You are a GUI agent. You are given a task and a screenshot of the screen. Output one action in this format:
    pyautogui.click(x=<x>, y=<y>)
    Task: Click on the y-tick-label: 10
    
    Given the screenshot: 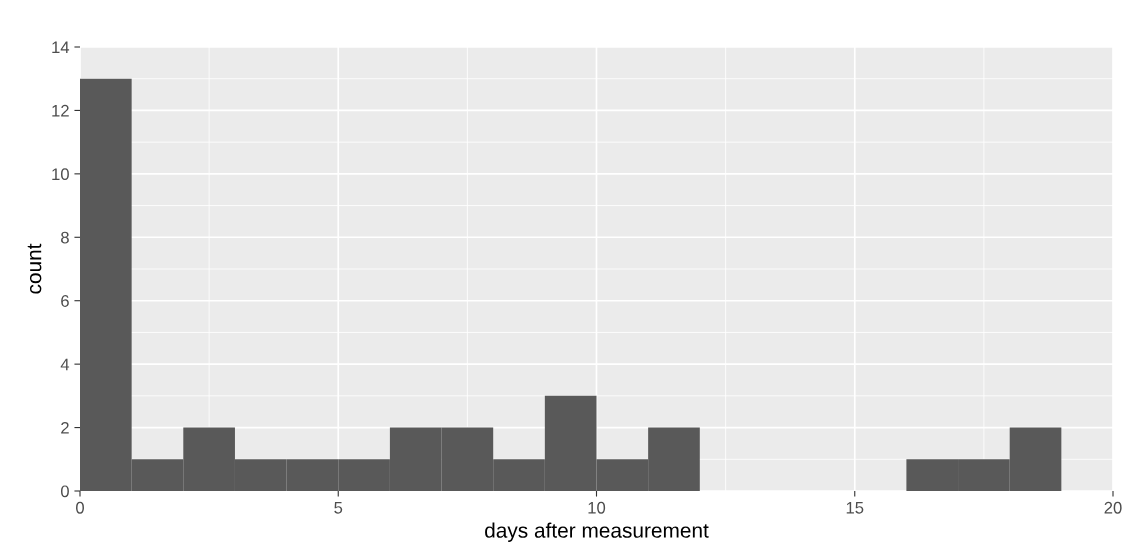 What is the action you would take?
    pyautogui.click(x=60, y=174)
    